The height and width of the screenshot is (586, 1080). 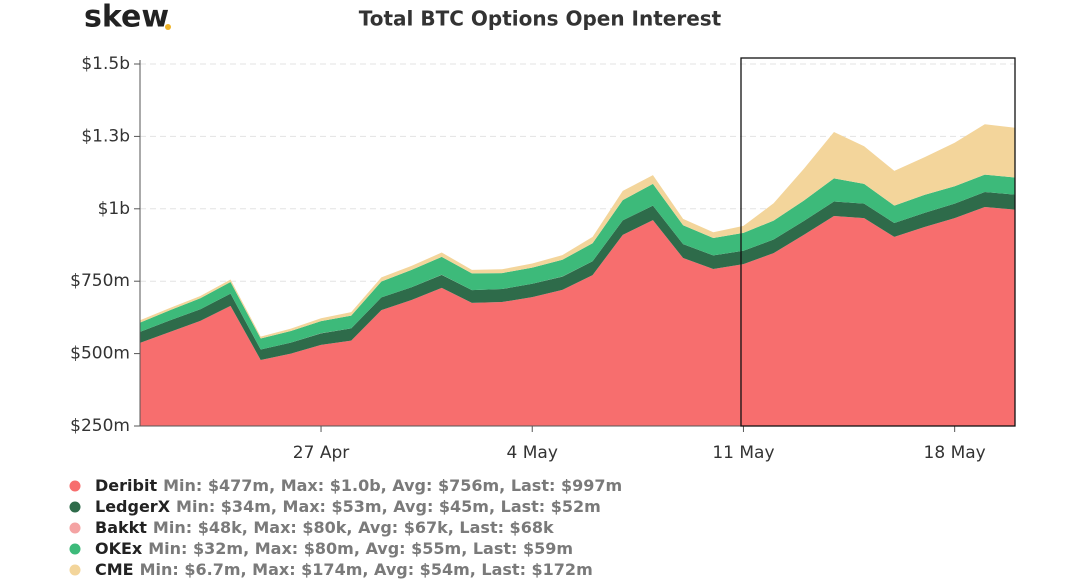 What do you see at coordinates (743, 453) in the screenshot?
I see `x-tick-label: 11 May` at bounding box center [743, 453].